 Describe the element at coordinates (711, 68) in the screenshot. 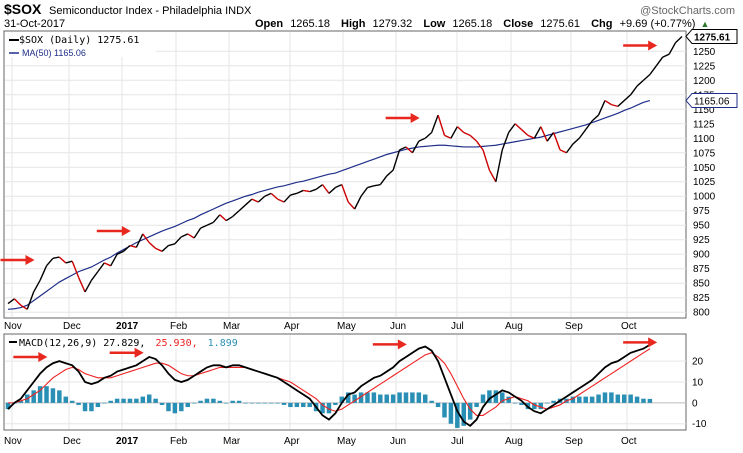

I see `price-value-tags: 1275.61 1165.06` at that location.